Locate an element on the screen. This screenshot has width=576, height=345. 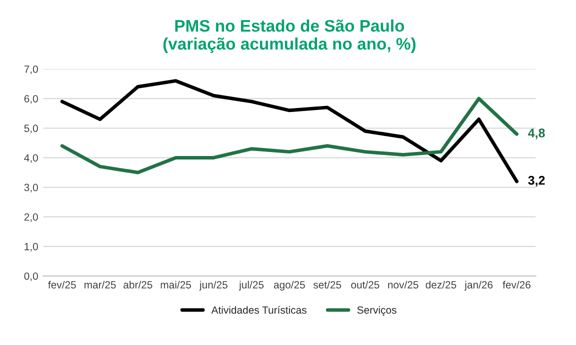
y-tick-label: 3,0 is located at coordinates (31, 188).